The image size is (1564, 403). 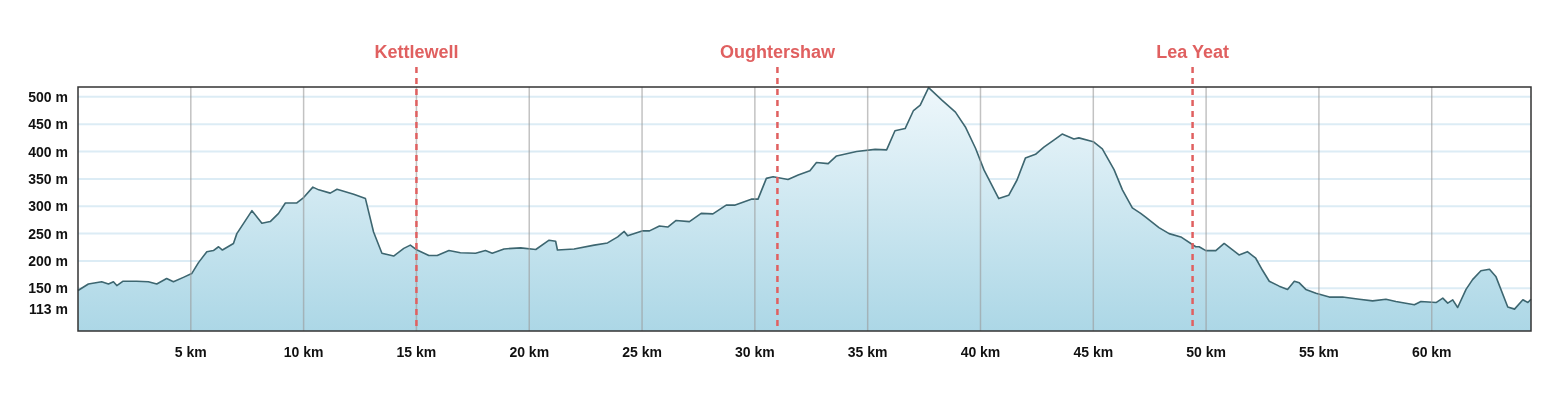 What do you see at coordinates (48, 124) in the screenshot?
I see `y-tick-label: 450 m` at bounding box center [48, 124].